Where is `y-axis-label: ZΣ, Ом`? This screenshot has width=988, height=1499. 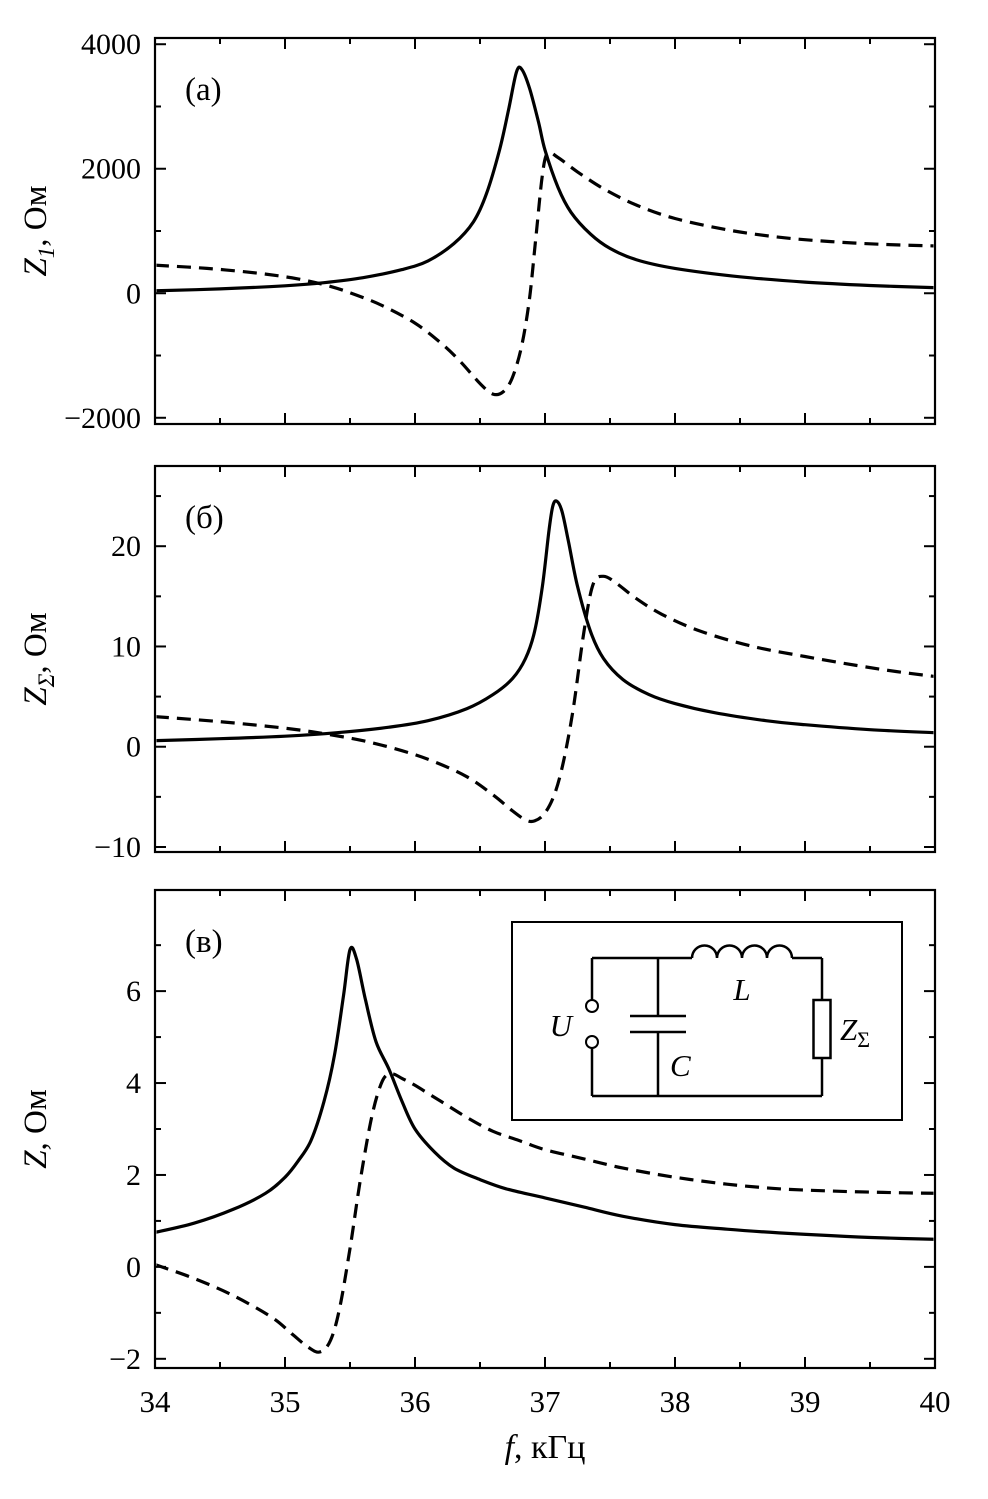
y-axis-label: ZΣ, Ом is located at coordinates (38, 658).